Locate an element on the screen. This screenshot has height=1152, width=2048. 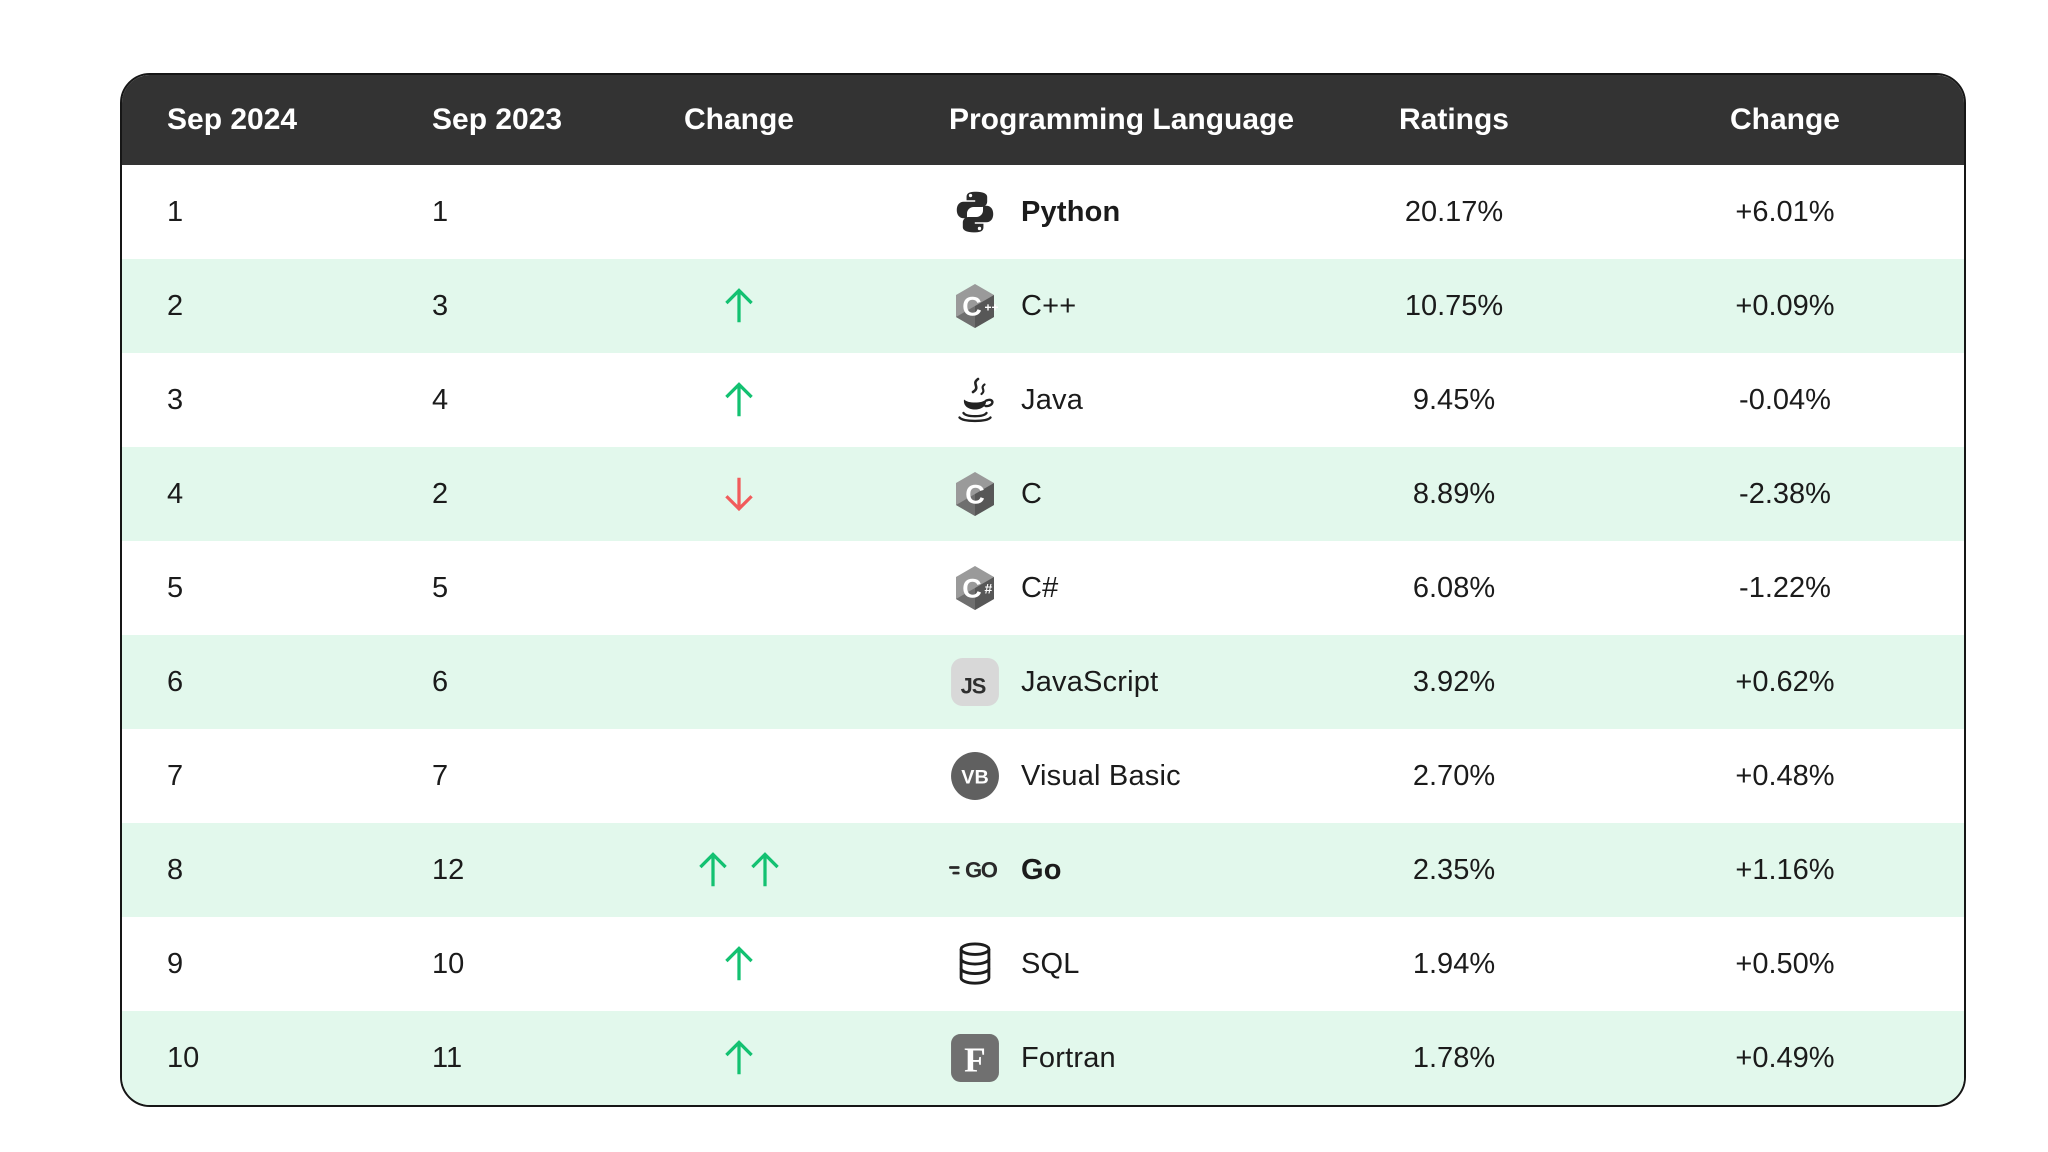
table-row: 5 5 C # C# 6.08% -1.22% is located at coordinates (1043, 588).